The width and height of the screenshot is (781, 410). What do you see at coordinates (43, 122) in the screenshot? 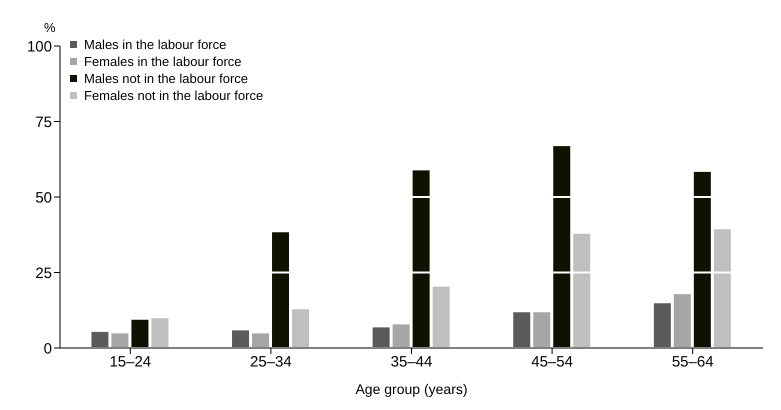
I see `y-tick-label: 75` at bounding box center [43, 122].